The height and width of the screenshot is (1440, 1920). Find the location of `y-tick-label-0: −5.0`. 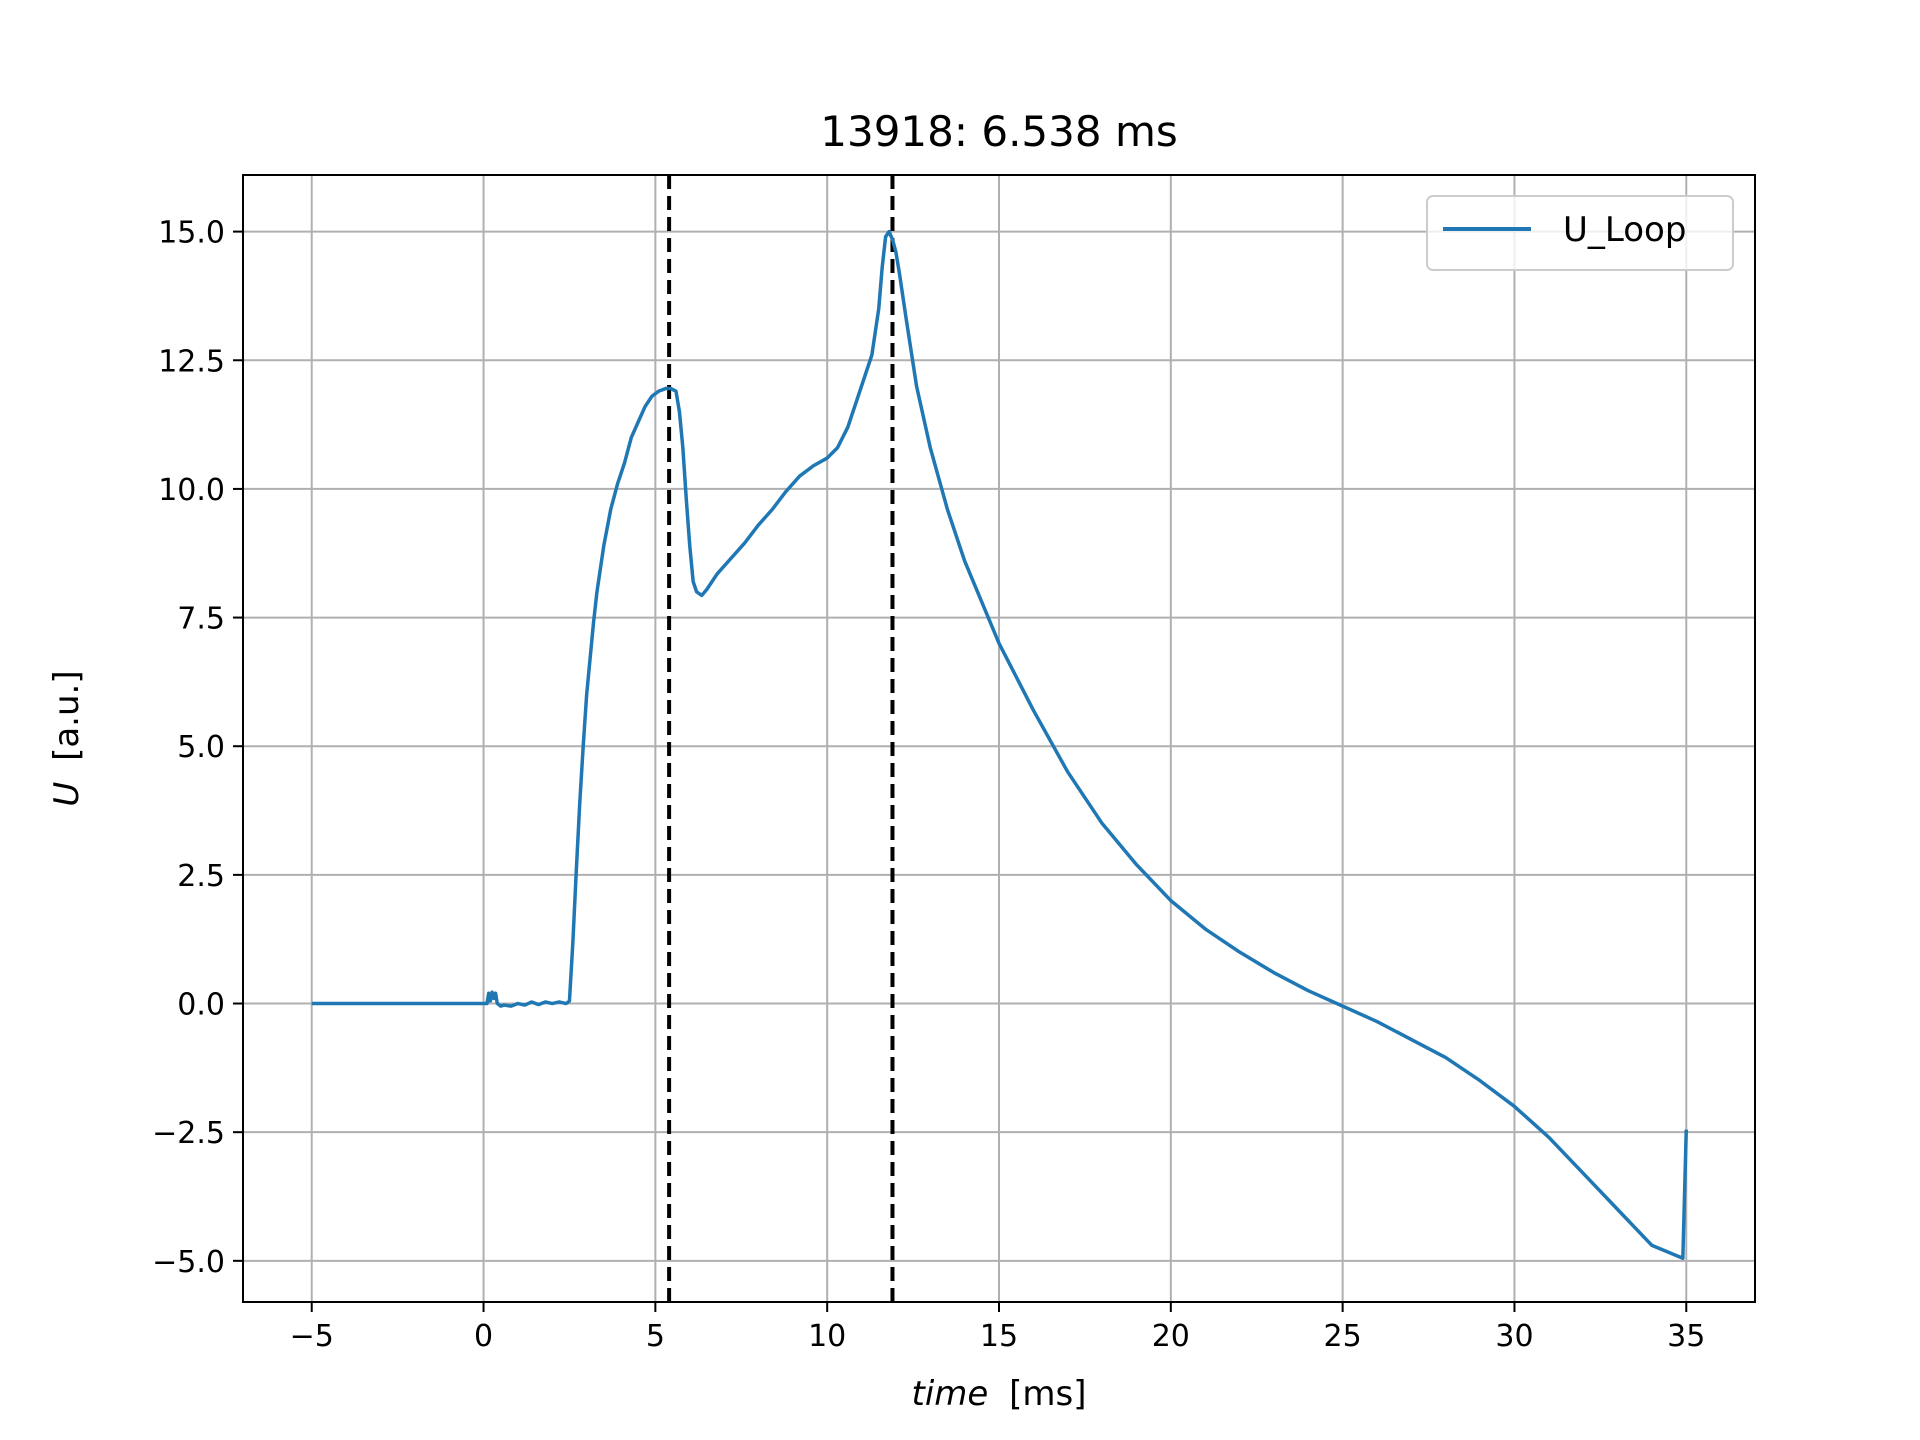

y-tick-label-0: −5.0 is located at coordinates (188, 1262).